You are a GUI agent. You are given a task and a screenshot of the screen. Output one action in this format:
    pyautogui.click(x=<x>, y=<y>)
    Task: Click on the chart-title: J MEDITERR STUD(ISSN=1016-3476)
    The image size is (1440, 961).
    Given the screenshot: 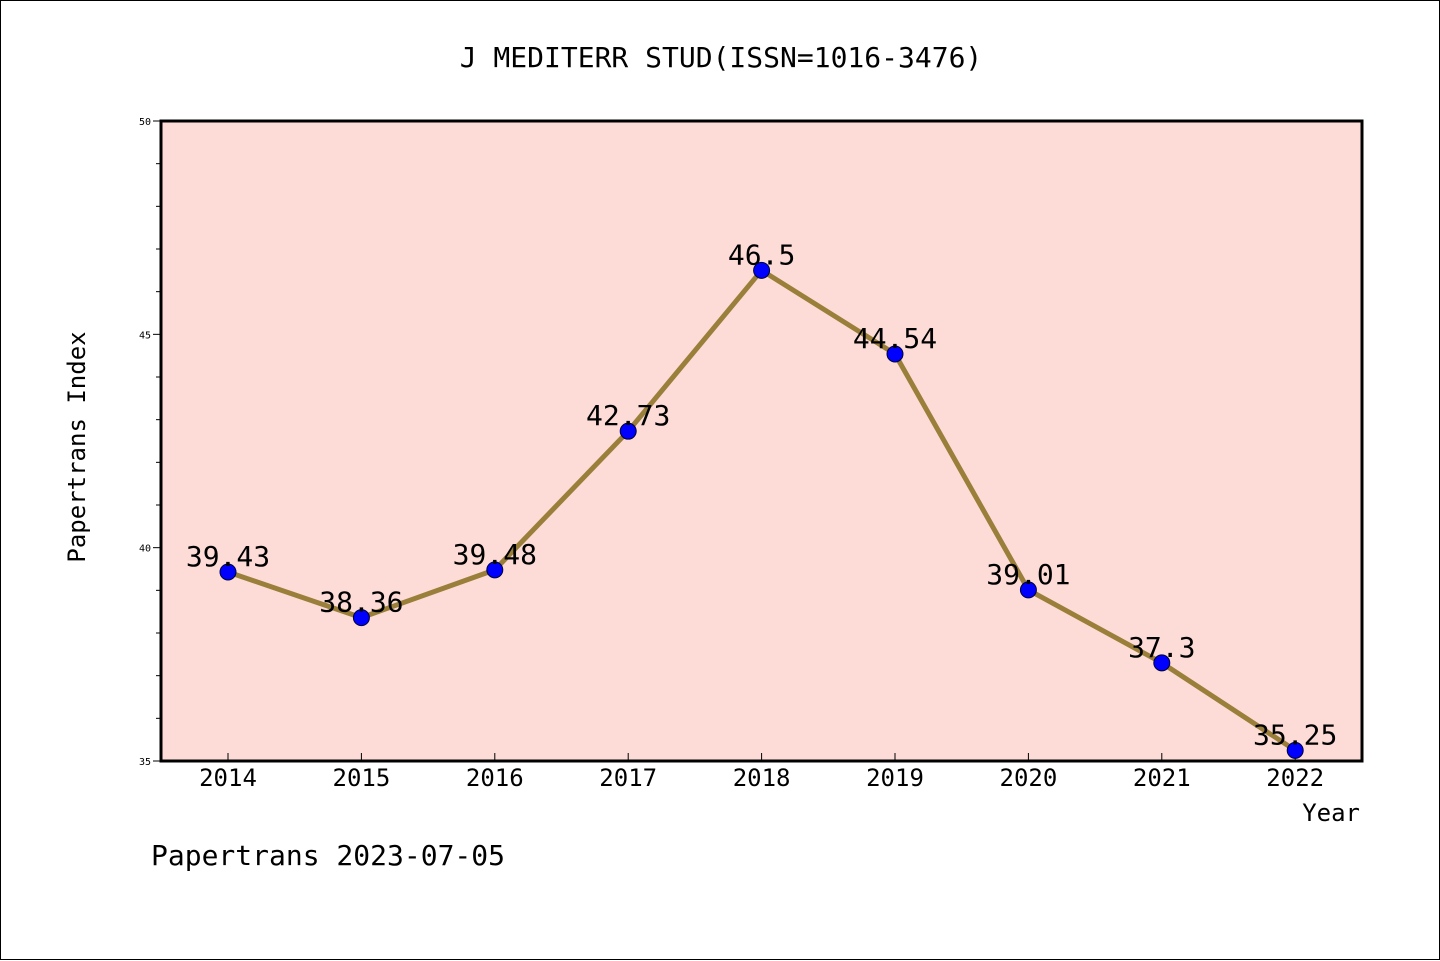 What is the action you would take?
    pyautogui.click(x=721, y=57)
    